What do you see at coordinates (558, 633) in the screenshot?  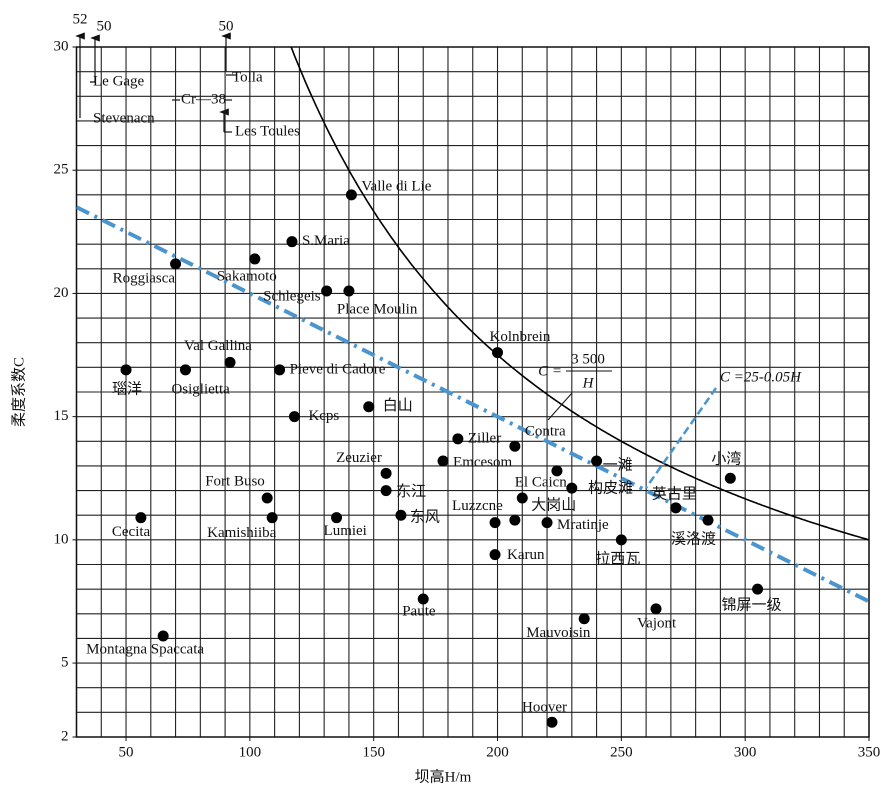 I see `point-label: Mauvoisin` at bounding box center [558, 633].